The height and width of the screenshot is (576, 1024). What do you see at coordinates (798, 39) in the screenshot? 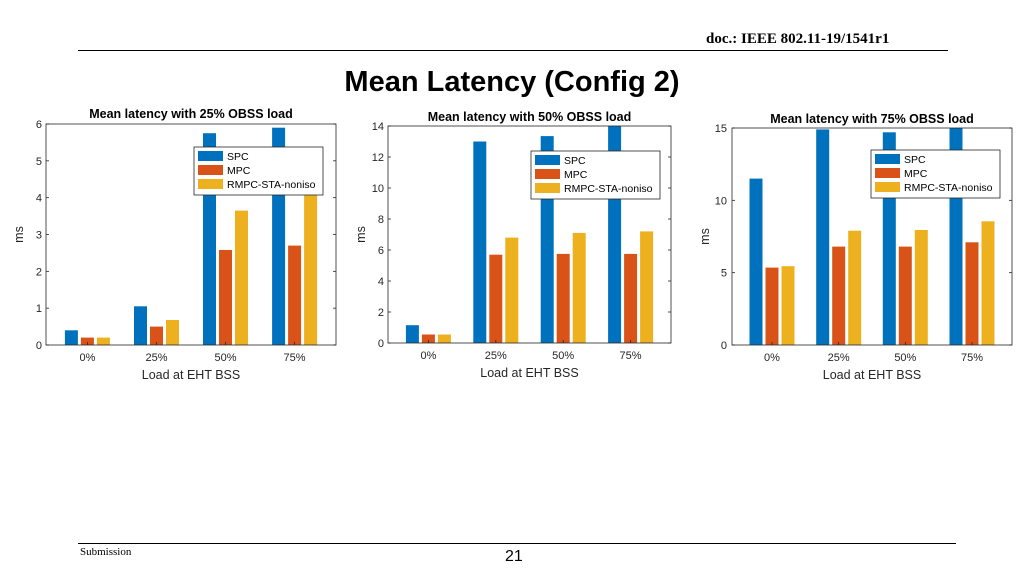
I see `document-id: doc.: IEEE 802.11-19/1541r1` at bounding box center [798, 39].